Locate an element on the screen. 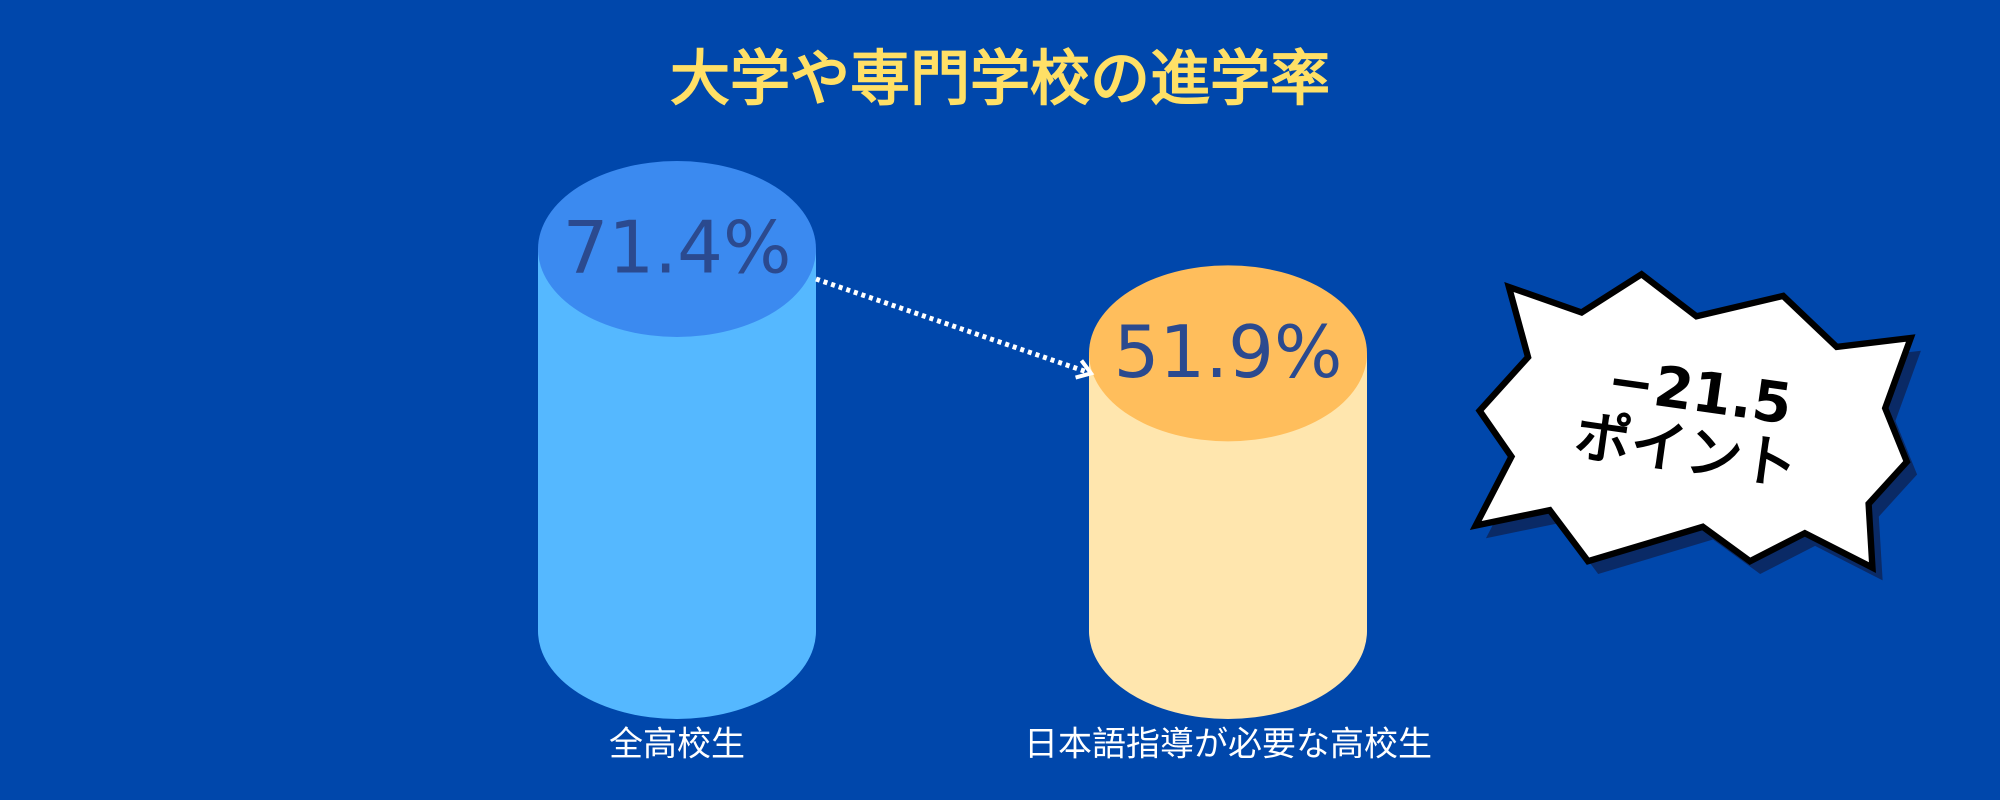 This screenshot has width=2000, height=800. x-tick-label: 日本語指導が必要な高校生 is located at coordinates (1228, 745).